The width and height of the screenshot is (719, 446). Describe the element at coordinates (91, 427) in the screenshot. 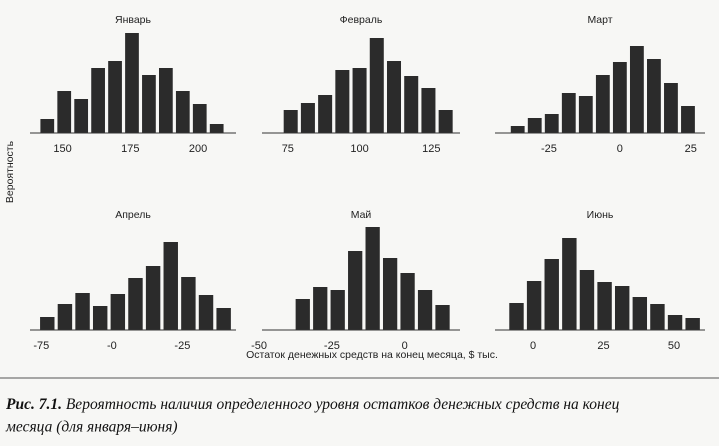

I see `caption-line: месяца (для января–июня)` at that location.